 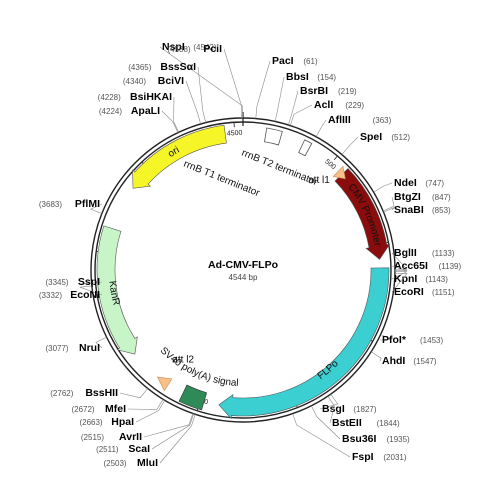 I want to click on feat-kanr-arrow, so click(x=117, y=290).